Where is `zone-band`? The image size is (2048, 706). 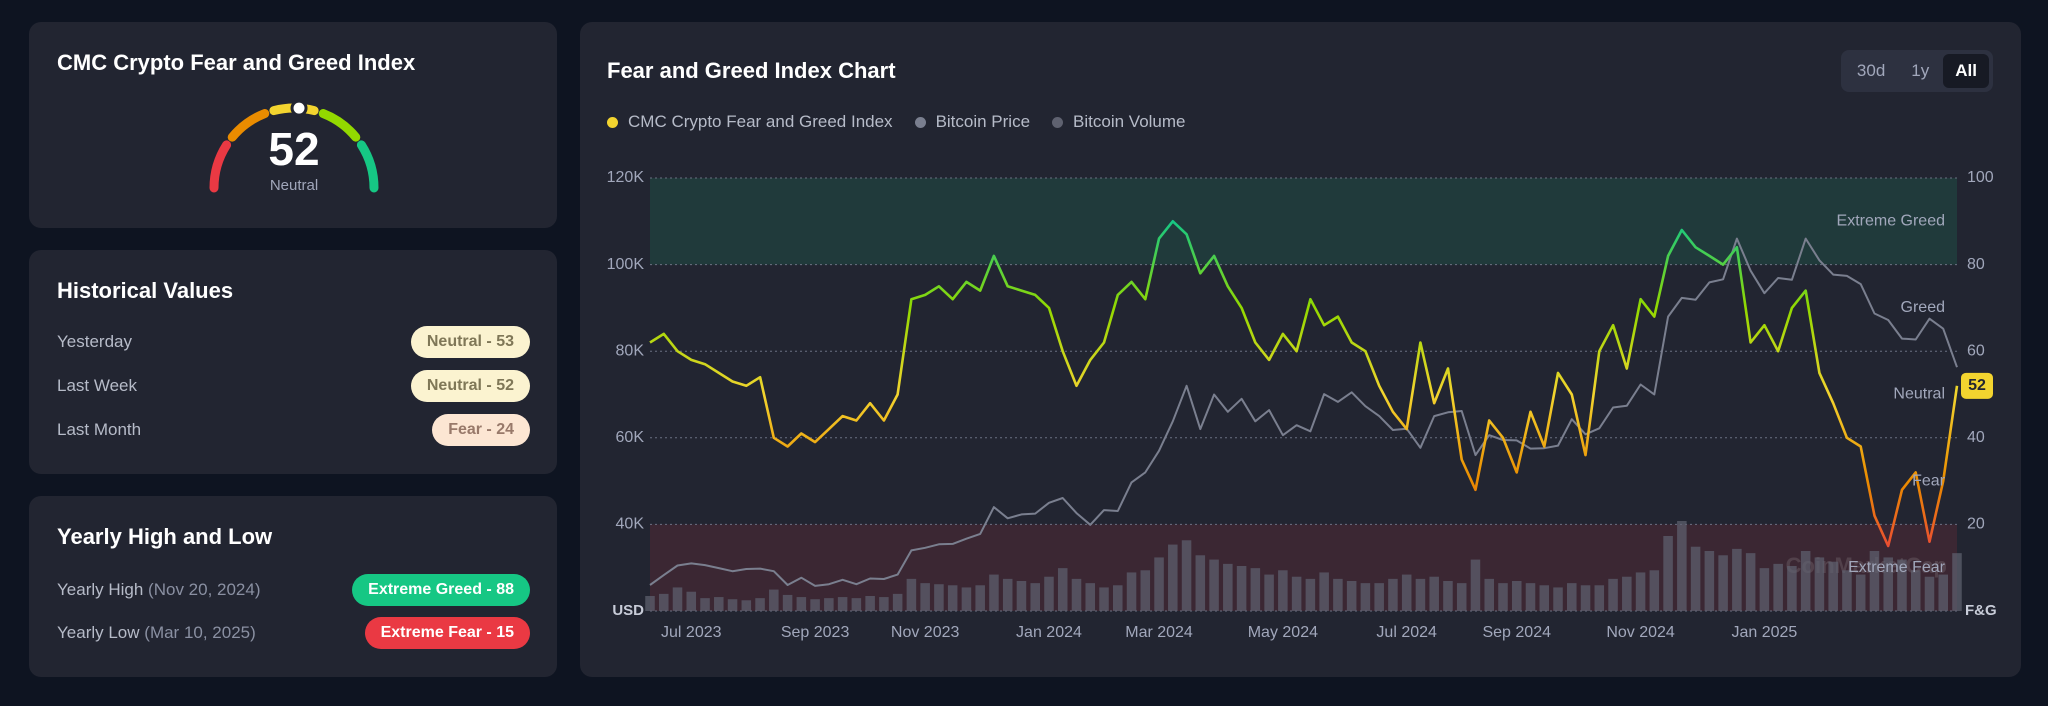
zone-band is located at coordinates (1303, 221).